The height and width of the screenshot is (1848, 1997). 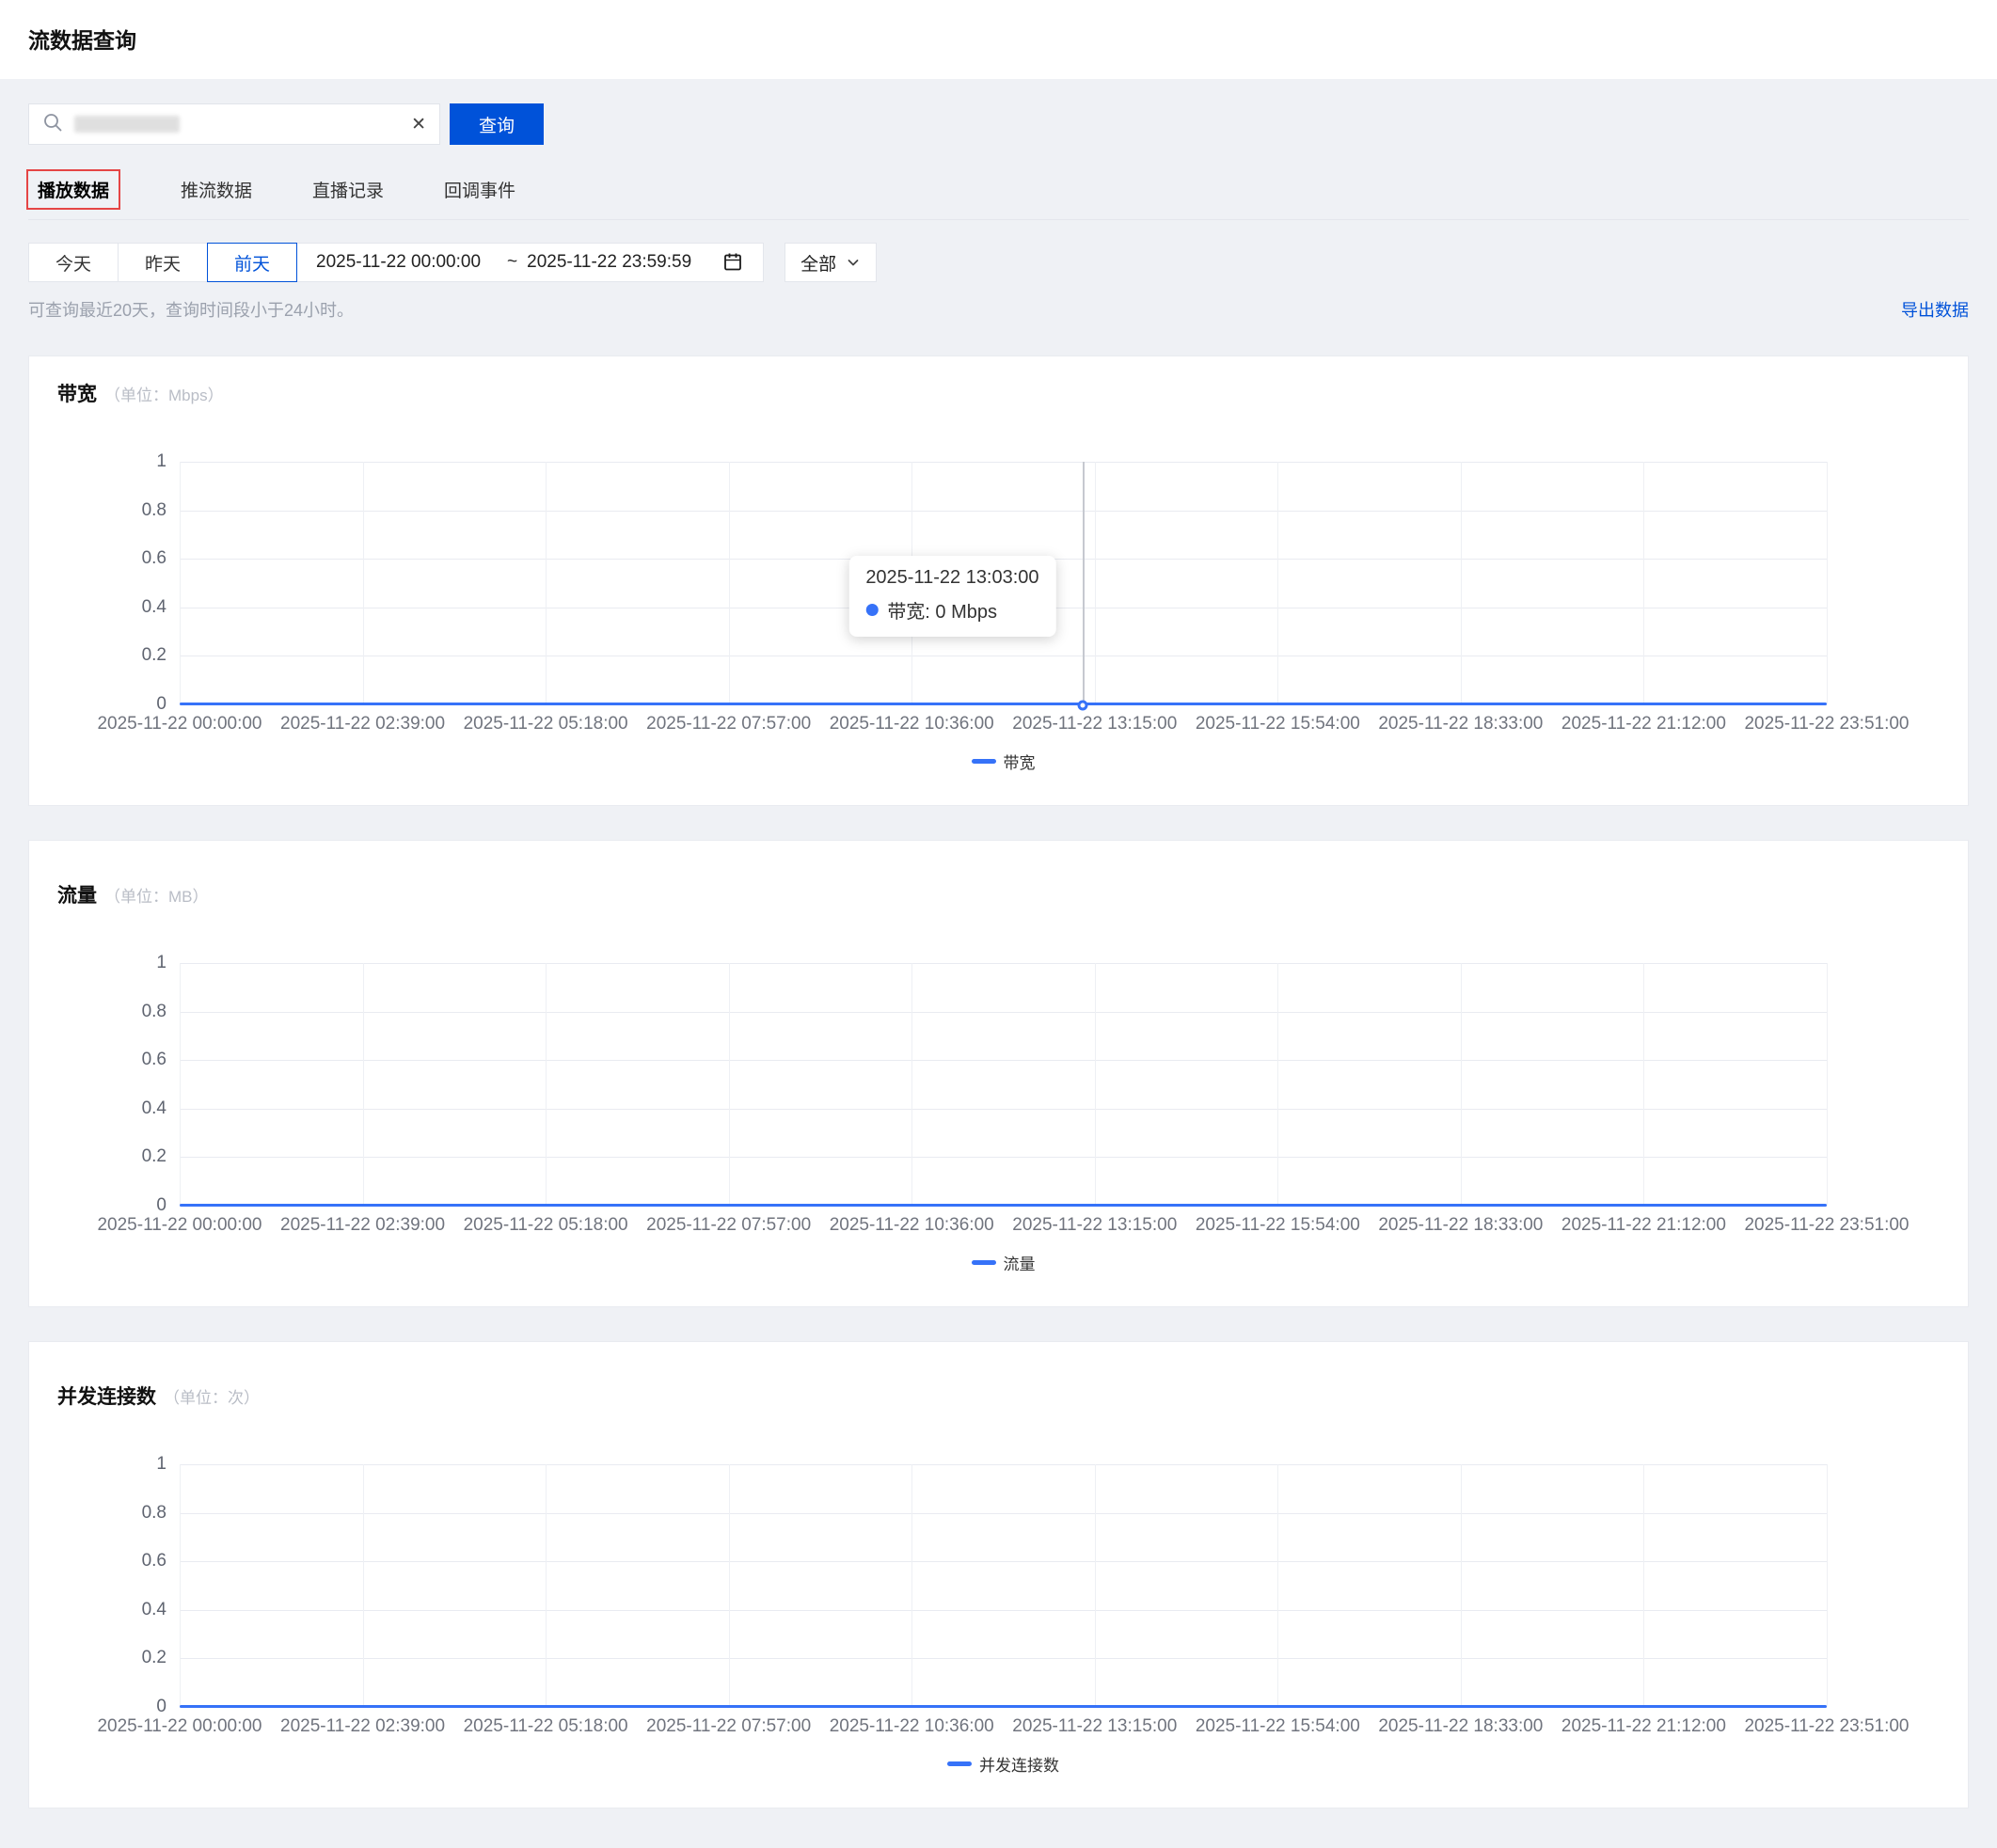 What do you see at coordinates (1082, 705) in the screenshot?
I see `hover-point-marker` at bounding box center [1082, 705].